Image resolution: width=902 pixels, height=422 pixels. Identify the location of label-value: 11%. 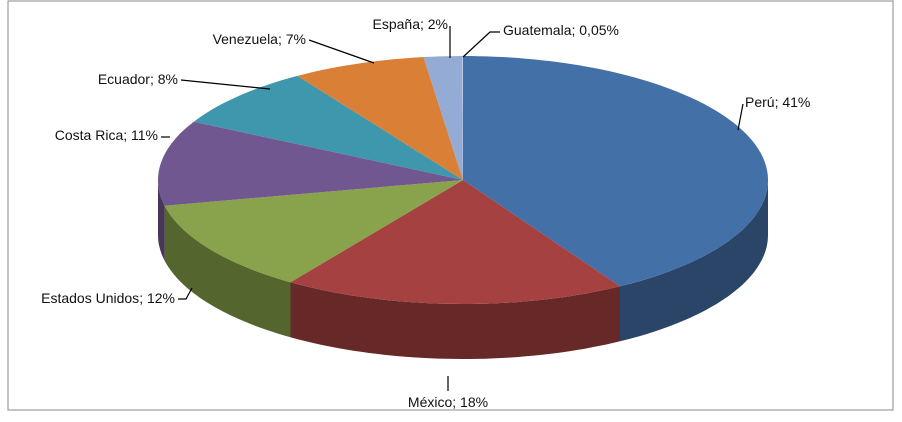
(144, 135).